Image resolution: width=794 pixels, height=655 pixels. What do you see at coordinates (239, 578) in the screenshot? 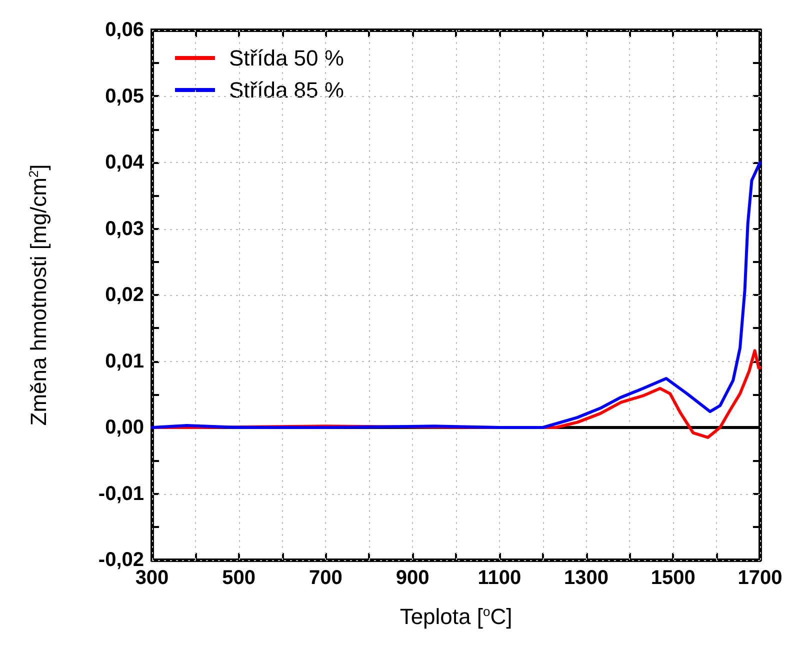
I see `x-tick-label: 500` at bounding box center [239, 578].